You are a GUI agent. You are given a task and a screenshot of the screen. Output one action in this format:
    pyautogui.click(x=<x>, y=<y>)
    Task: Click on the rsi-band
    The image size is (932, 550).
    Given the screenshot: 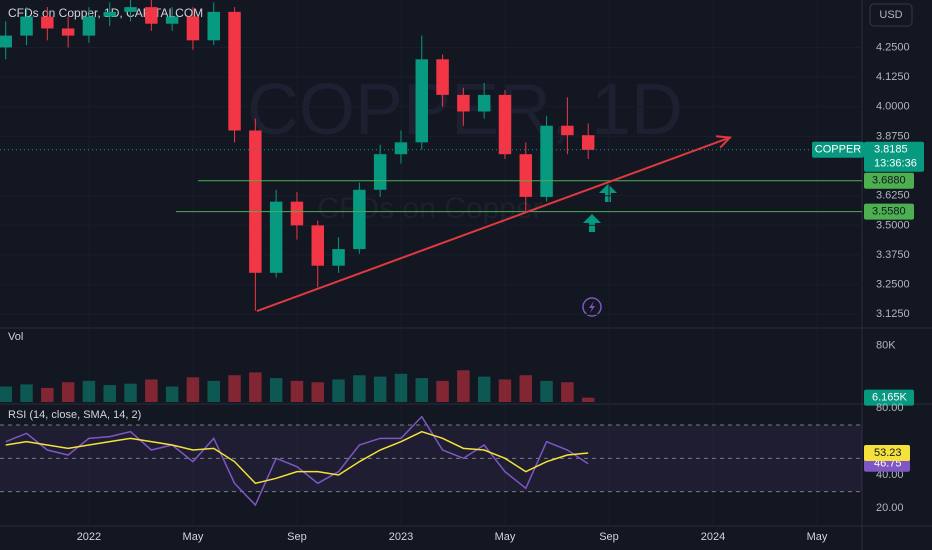 What is the action you would take?
    pyautogui.click(x=431, y=458)
    